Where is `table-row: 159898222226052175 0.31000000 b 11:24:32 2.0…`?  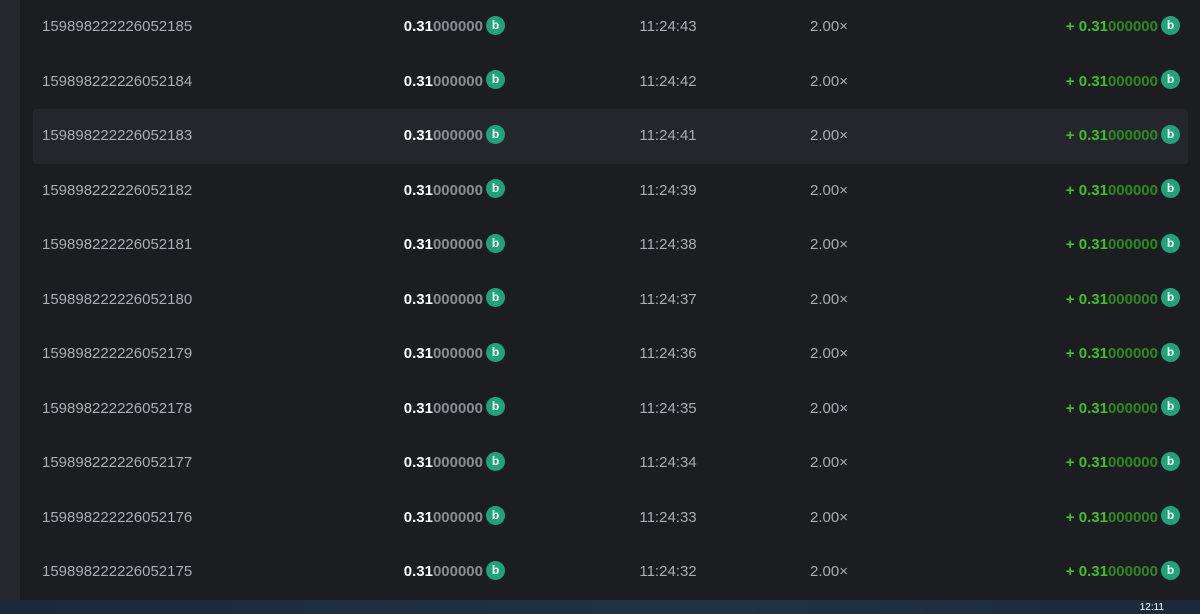
table-row: 159898222226052175 0.31000000 b 11:24:32 2.0… is located at coordinates (610, 572).